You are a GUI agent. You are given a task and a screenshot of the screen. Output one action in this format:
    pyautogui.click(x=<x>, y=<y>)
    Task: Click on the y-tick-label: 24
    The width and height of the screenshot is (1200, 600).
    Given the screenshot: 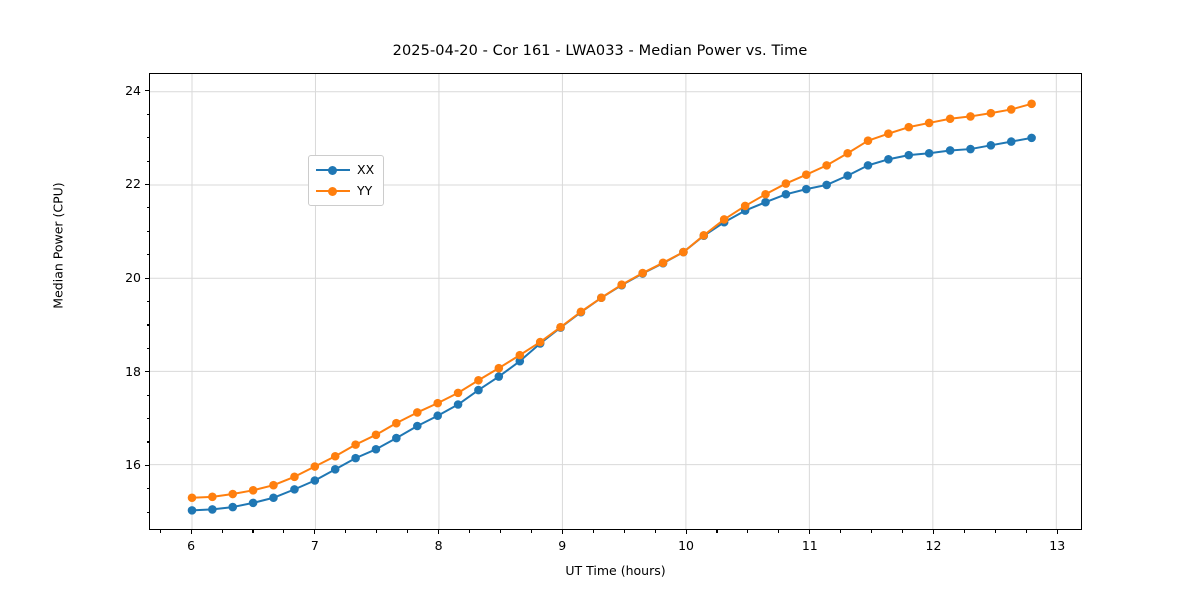 What is the action you would take?
    pyautogui.click(x=133, y=90)
    